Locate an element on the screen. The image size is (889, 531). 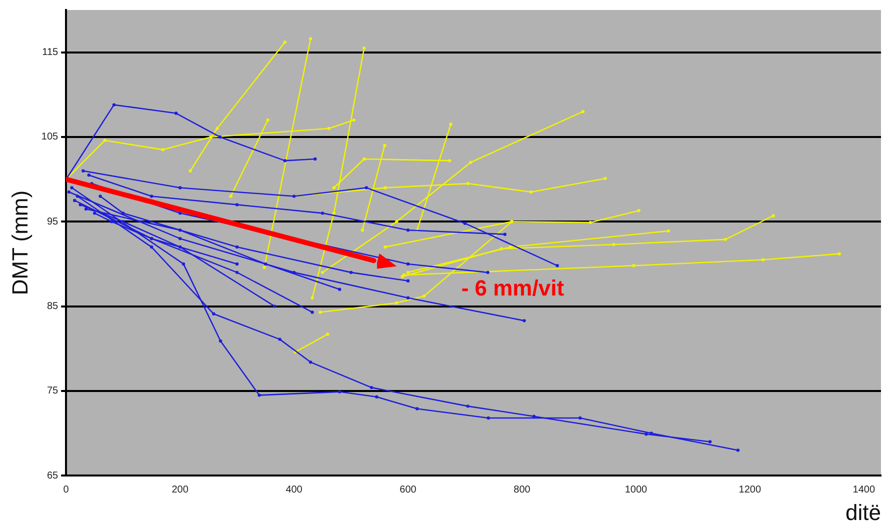
y-tick-label: 115 is located at coordinates (50, 52).